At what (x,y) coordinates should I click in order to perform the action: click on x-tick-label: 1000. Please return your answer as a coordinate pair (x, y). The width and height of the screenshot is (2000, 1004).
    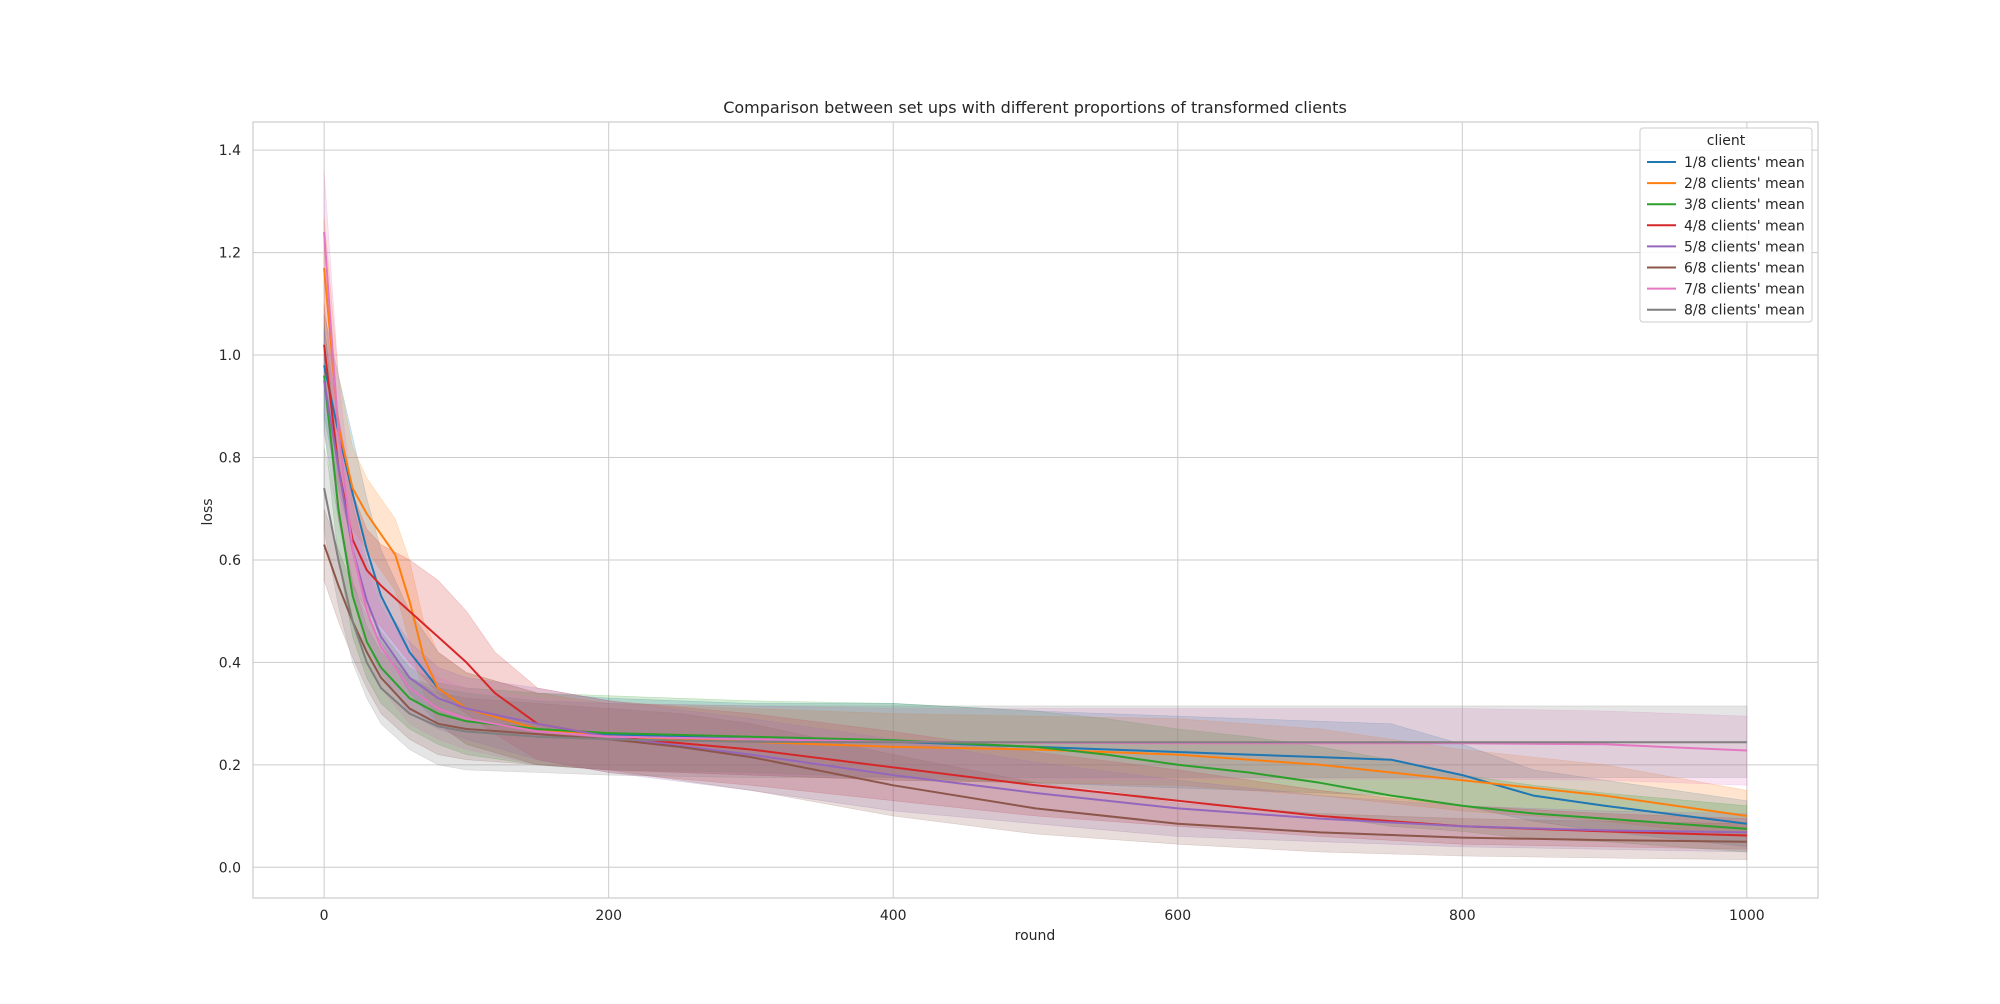
    Looking at the image, I should click on (1747, 916).